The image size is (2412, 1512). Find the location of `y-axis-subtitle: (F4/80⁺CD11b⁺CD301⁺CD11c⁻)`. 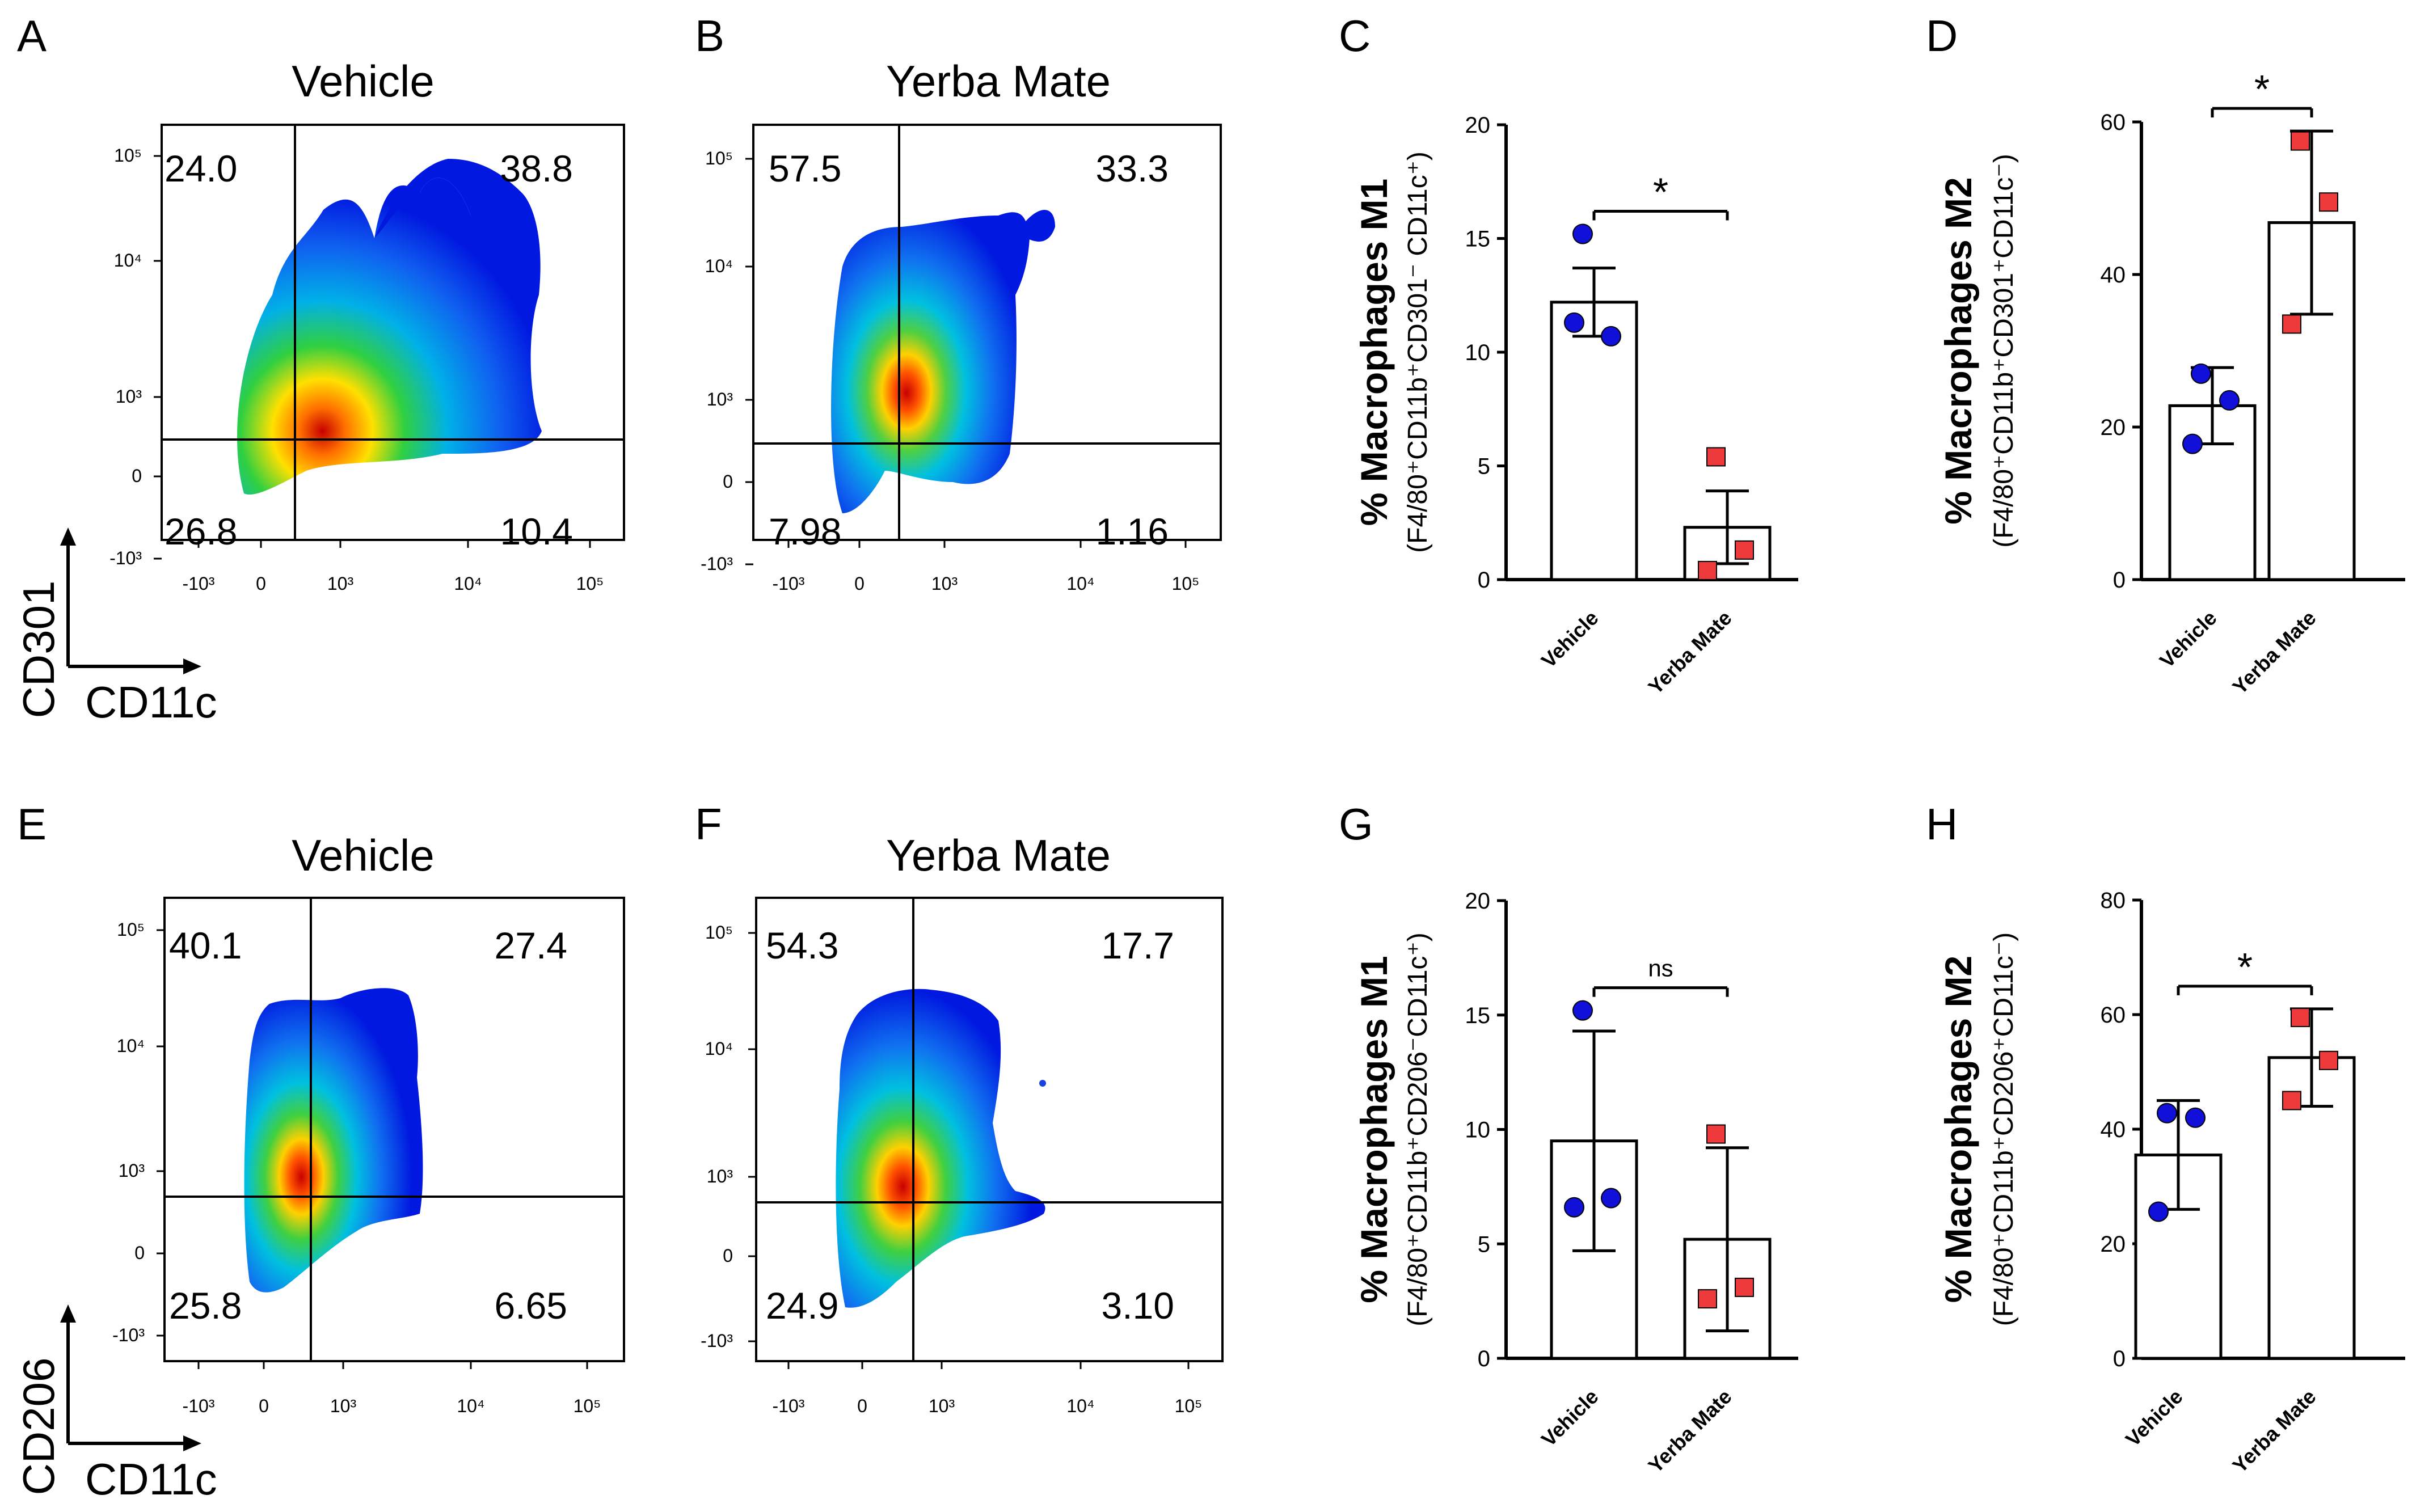

y-axis-subtitle: (F4/80⁺CD11b⁺CD301⁺CD11c⁻) is located at coordinates (2004, 351).